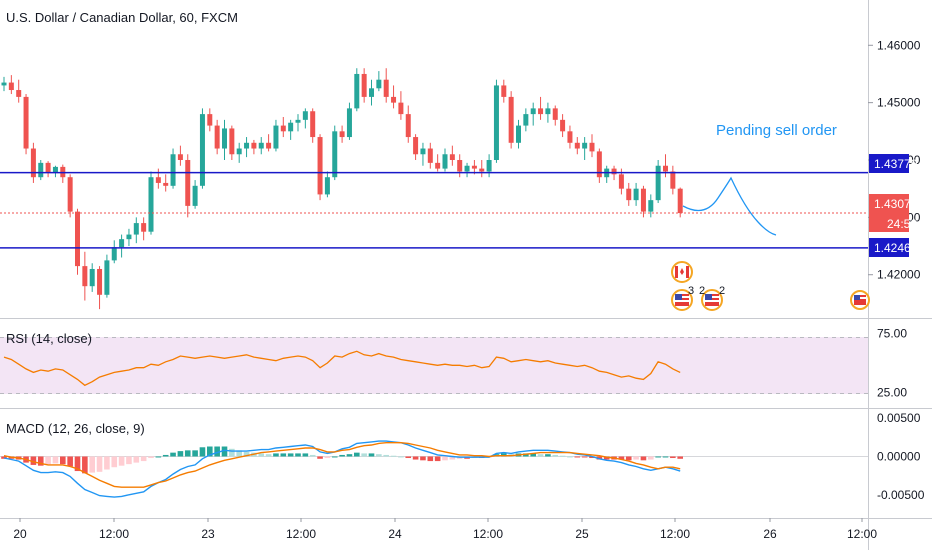  I want to click on pending-sell-order-label: Pending sell order, so click(776, 130).